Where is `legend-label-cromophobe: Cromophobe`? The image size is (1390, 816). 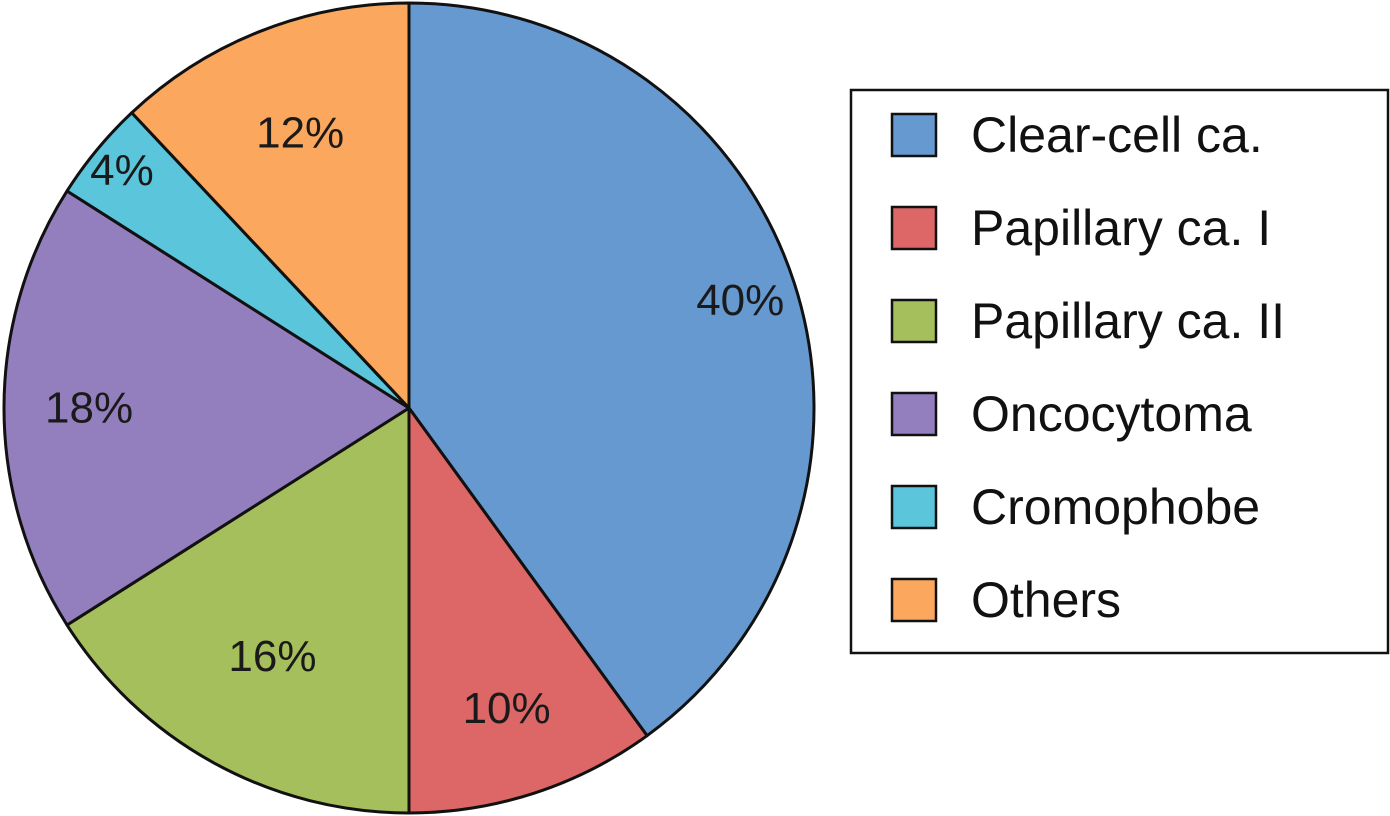 legend-label-cromophobe: Cromophobe is located at coordinates (1115, 507).